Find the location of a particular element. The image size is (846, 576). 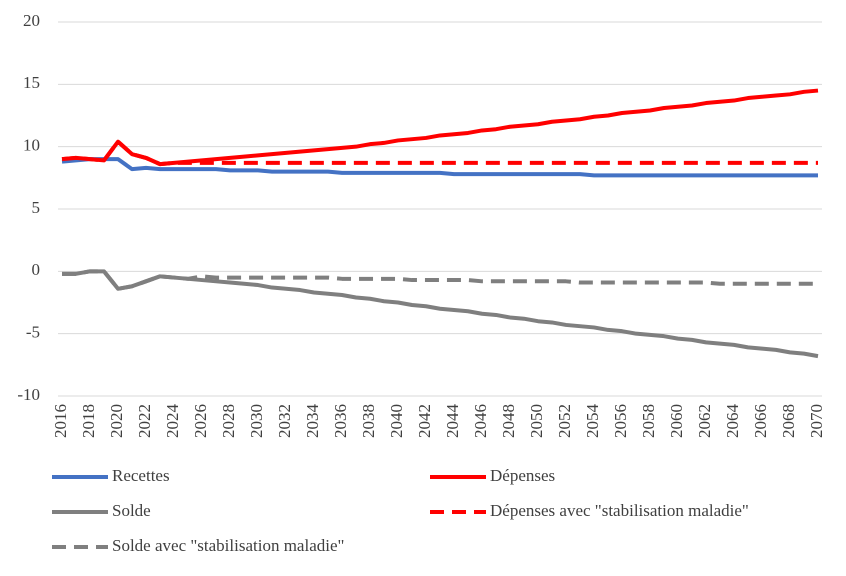

y-tick-label: 20 is located at coordinates (31, 20).